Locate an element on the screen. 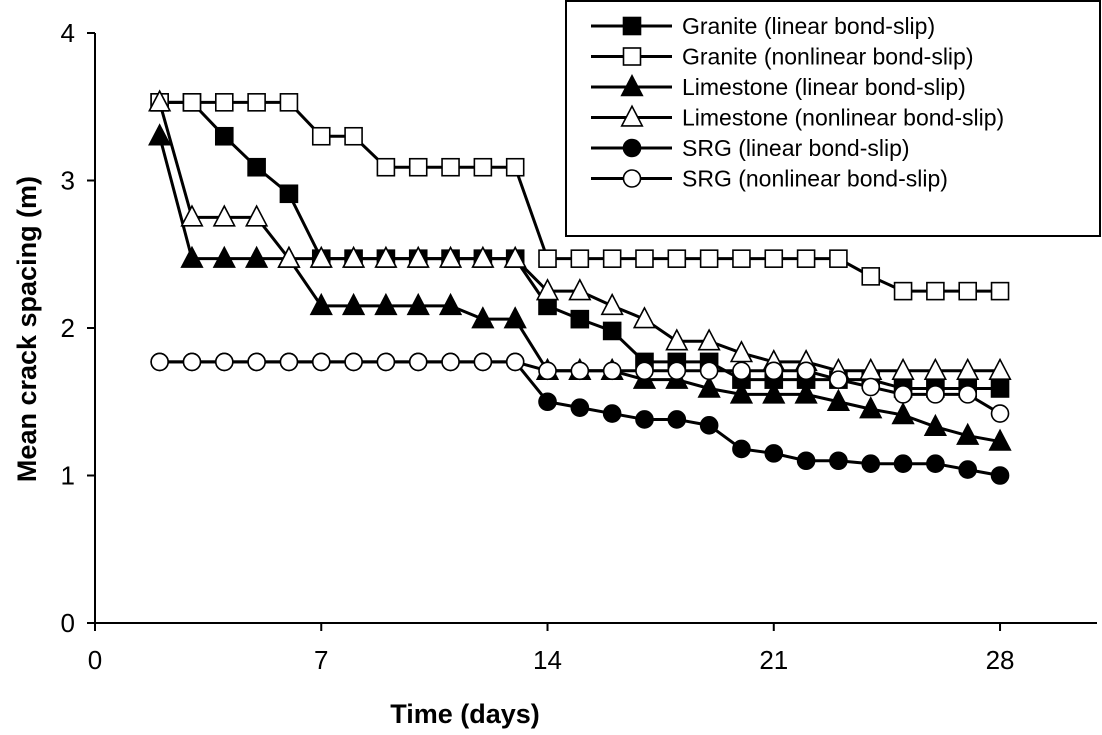  legend-item: Limestone (linear bond-slip) is located at coordinates (778, 87).